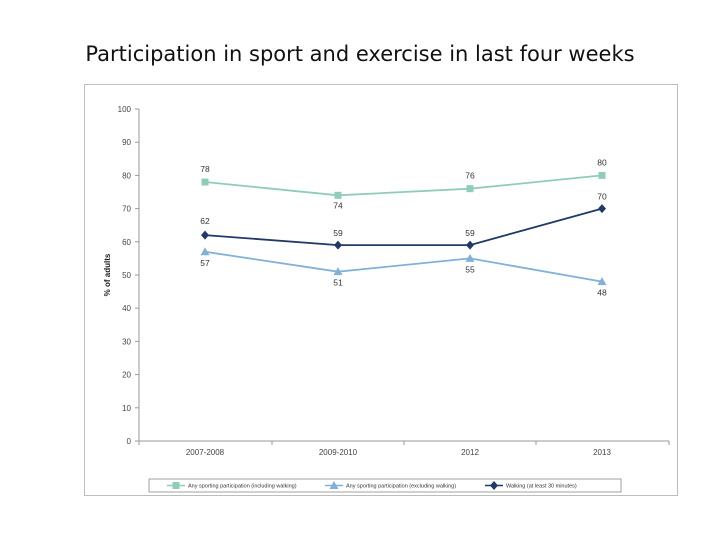  Describe the element at coordinates (126, 275) in the screenshot. I see `y-tick-label: 50` at that location.